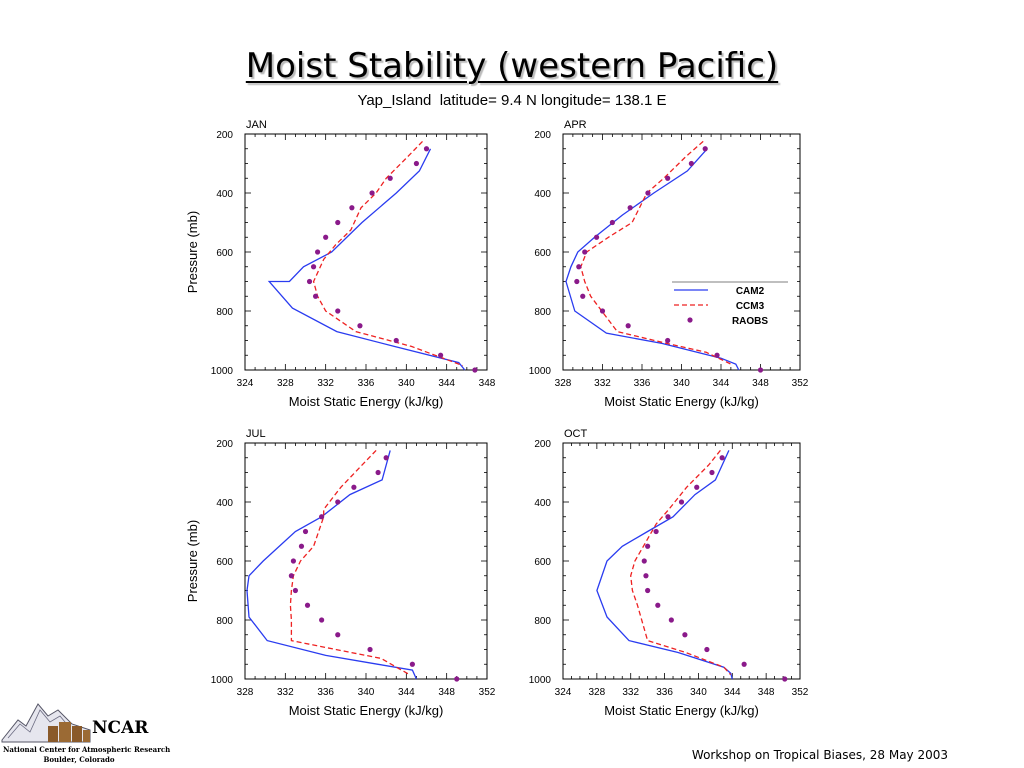 Image resolution: width=1024 pixels, height=768 pixels. What do you see at coordinates (542, 253) in the screenshot?
I see `y-tick-label: 600` at bounding box center [542, 253].